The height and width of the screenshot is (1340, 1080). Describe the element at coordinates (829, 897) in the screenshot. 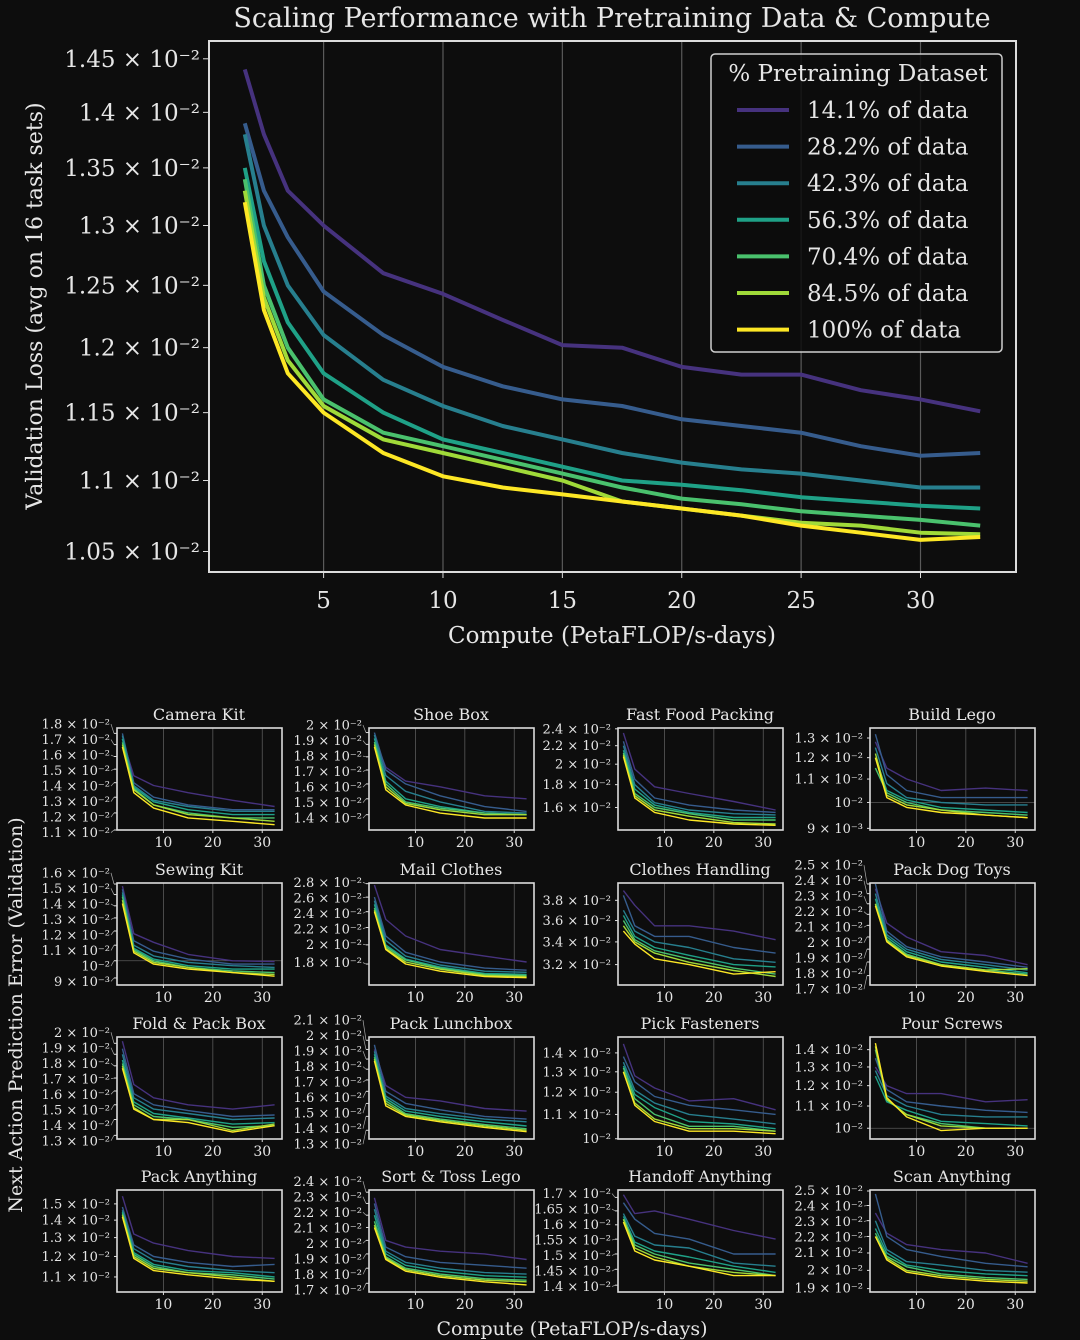

I see `y-tick-label: 2.3 × 10⁻²` at that location.